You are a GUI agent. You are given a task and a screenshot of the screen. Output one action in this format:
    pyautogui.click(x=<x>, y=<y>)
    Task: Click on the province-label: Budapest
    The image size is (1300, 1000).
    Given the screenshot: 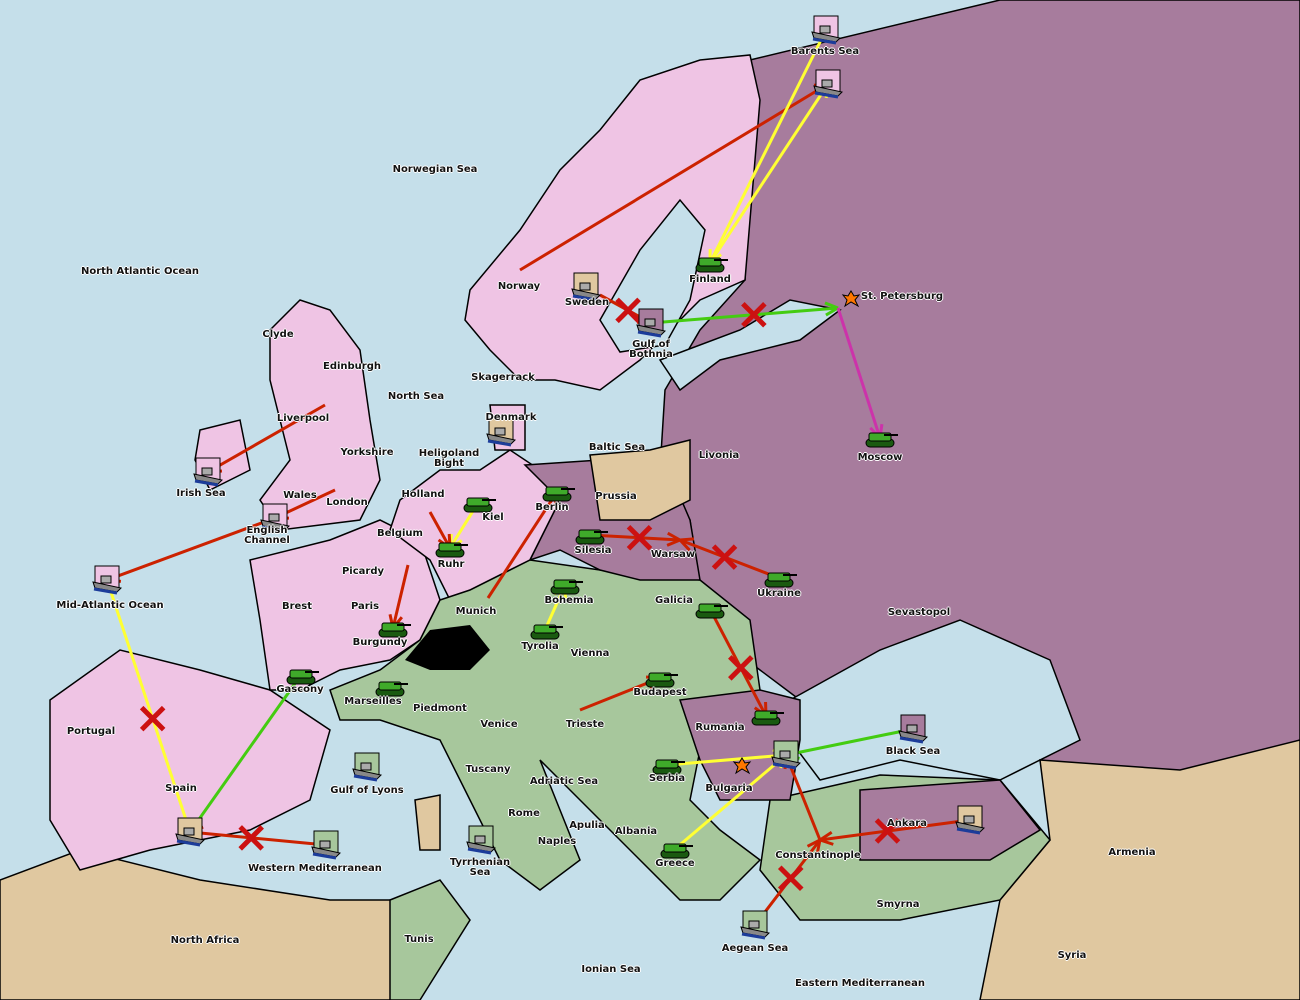 What is the action you would take?
    pyautogui.click(x=660, y=692)
    